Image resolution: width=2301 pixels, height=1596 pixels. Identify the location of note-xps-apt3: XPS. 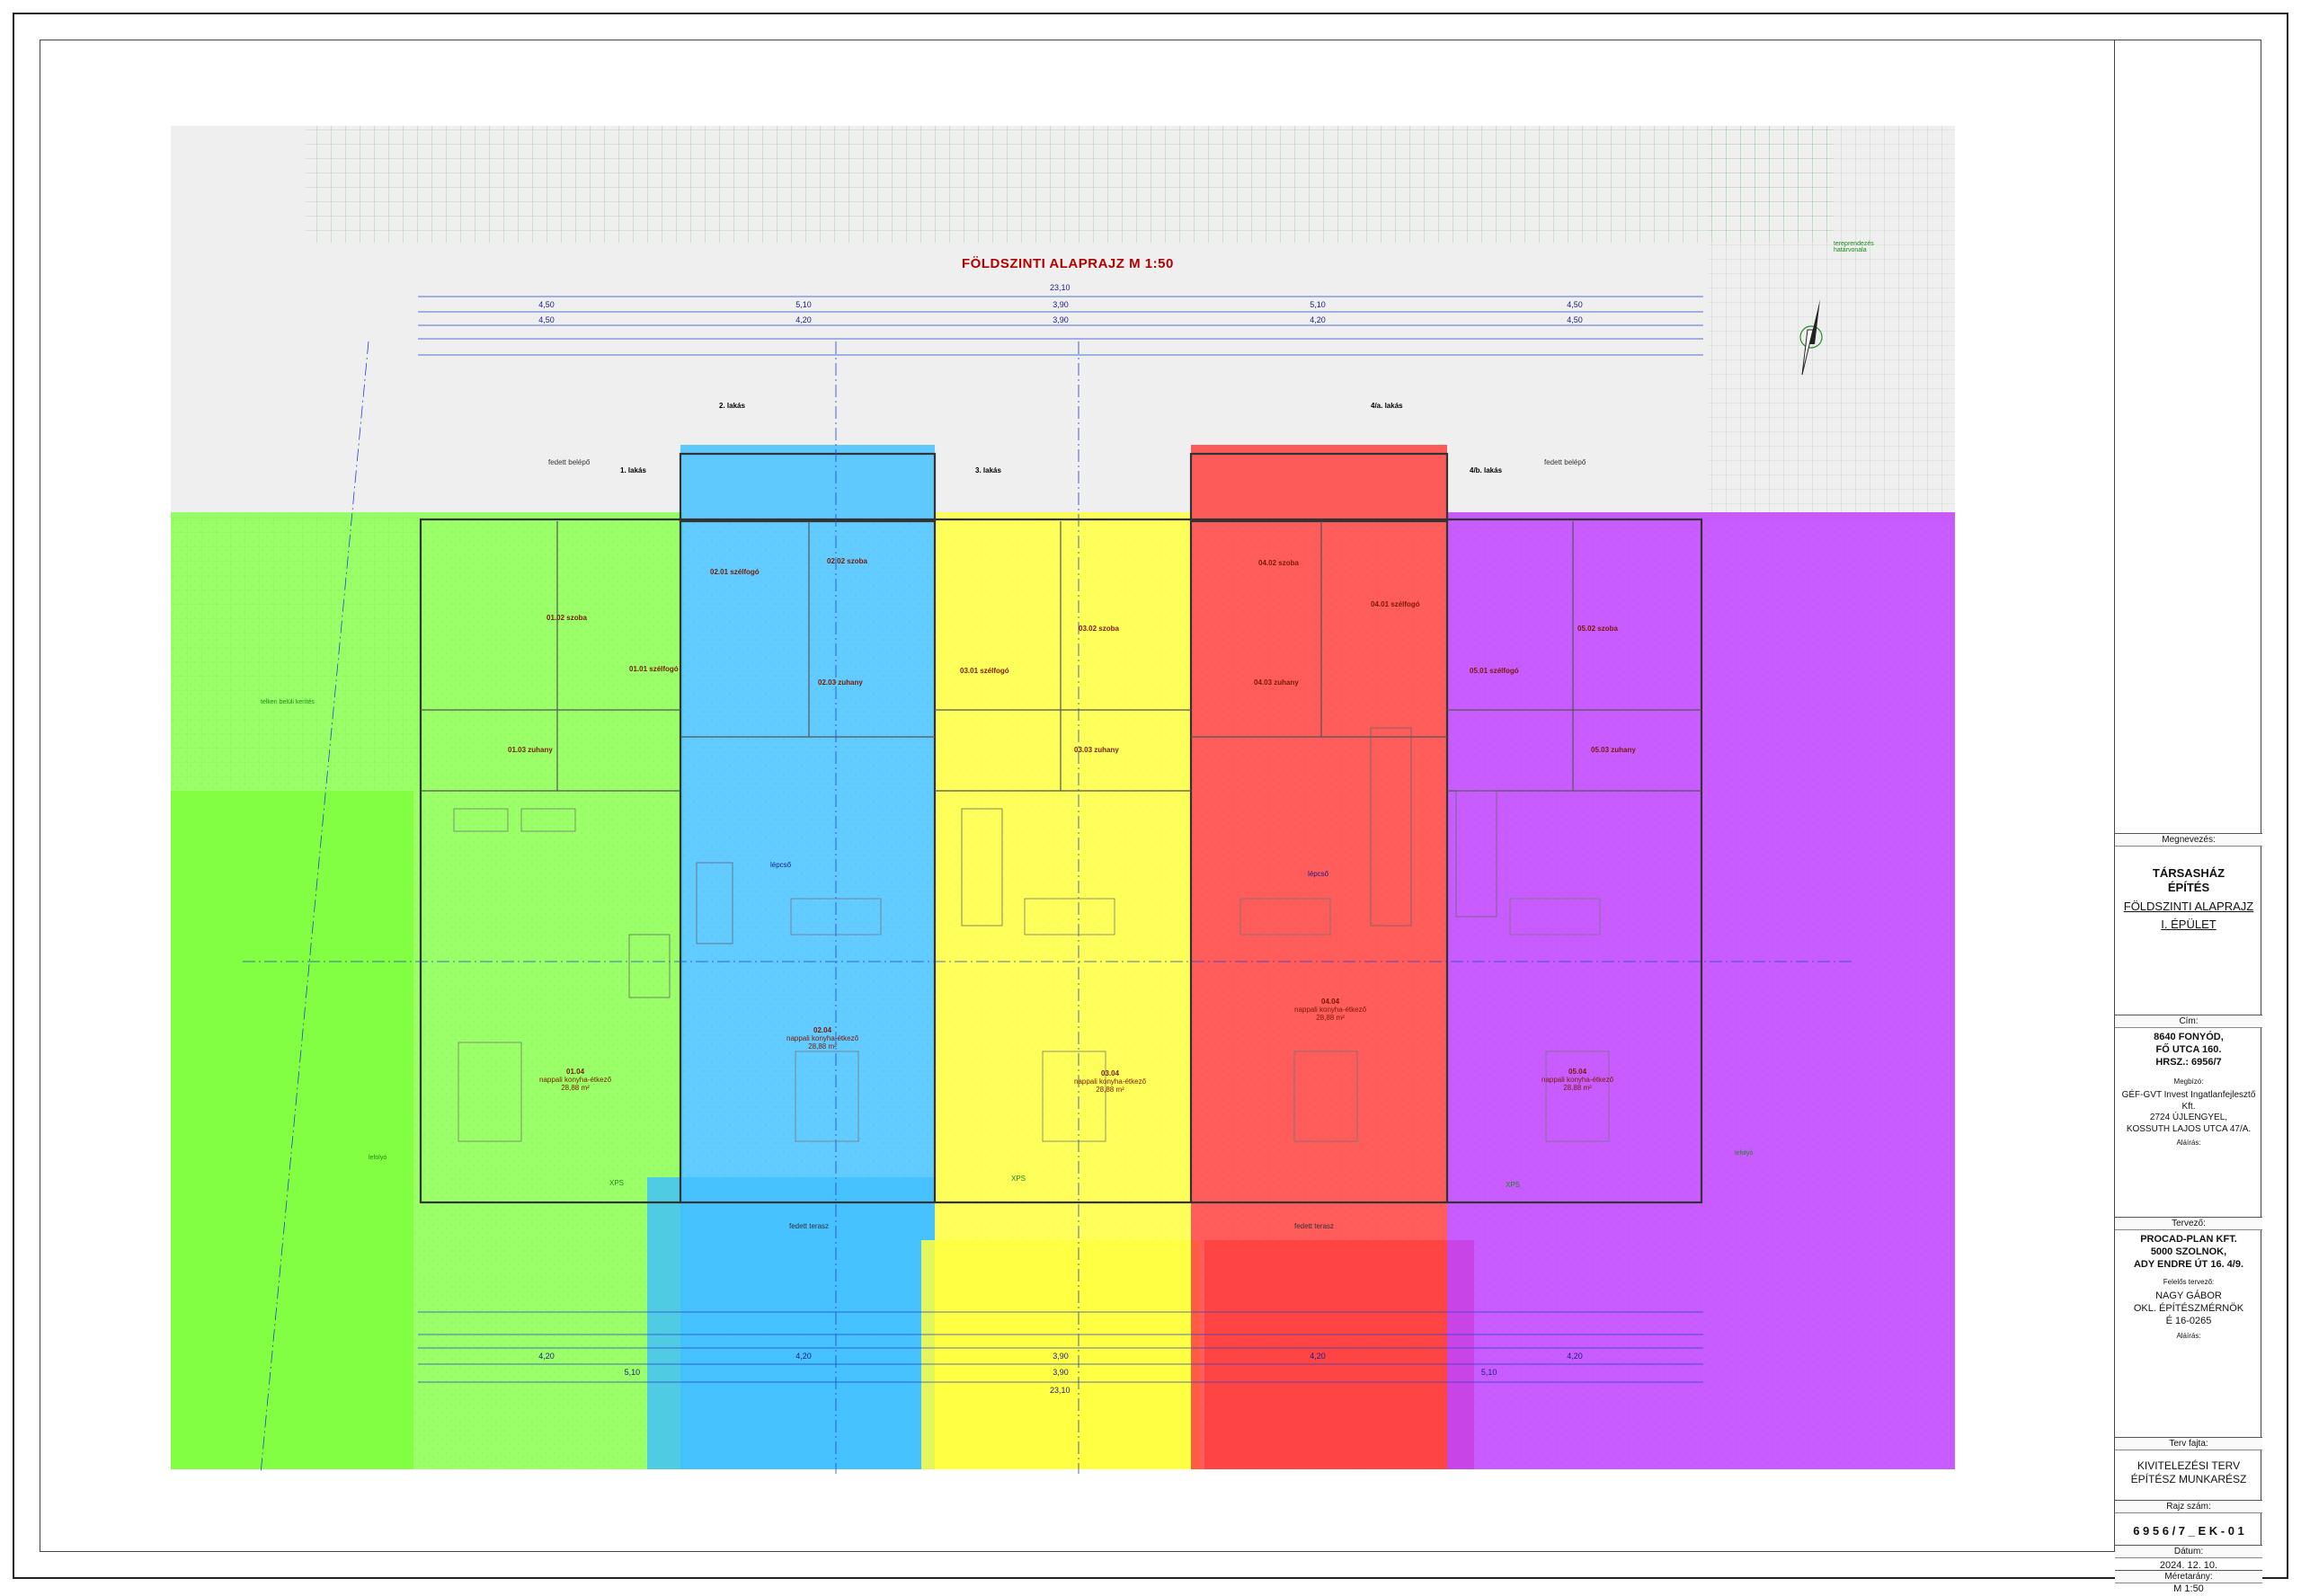
(1018, 1179).